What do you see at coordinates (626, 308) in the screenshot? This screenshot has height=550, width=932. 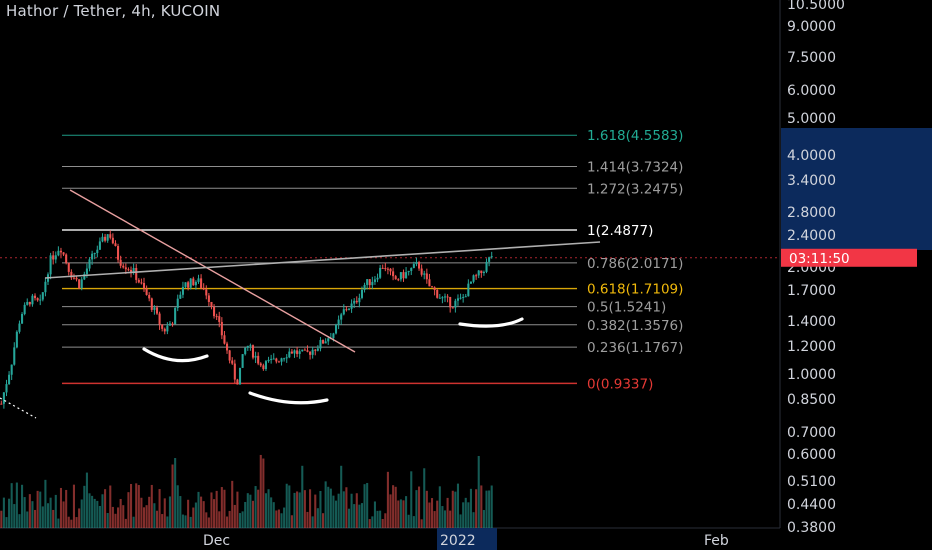 I see `fib-level-label: 0.5(1.5241)` at bounding box center [626, 308].